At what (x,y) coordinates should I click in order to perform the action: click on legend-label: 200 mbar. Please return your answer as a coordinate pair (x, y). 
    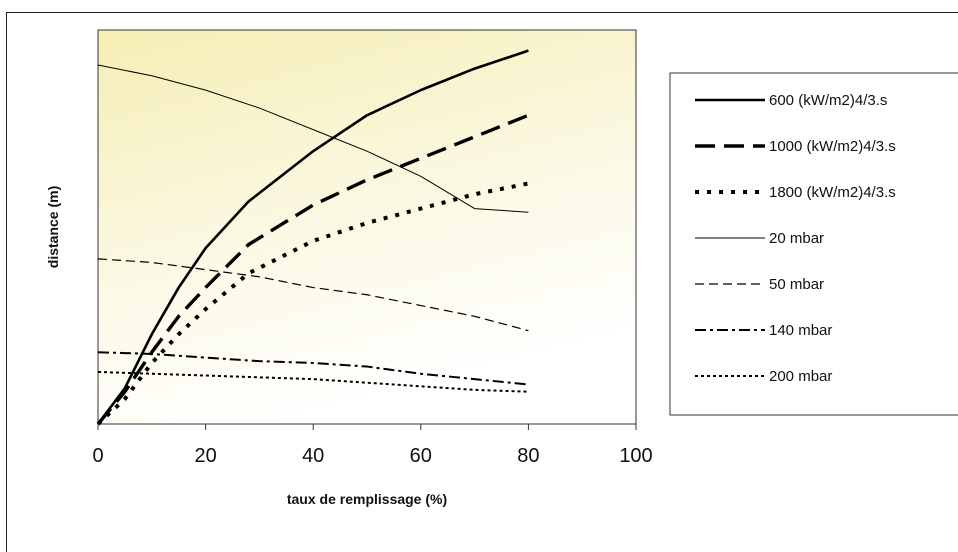
    Looking at the image, I should click on (800, 376).